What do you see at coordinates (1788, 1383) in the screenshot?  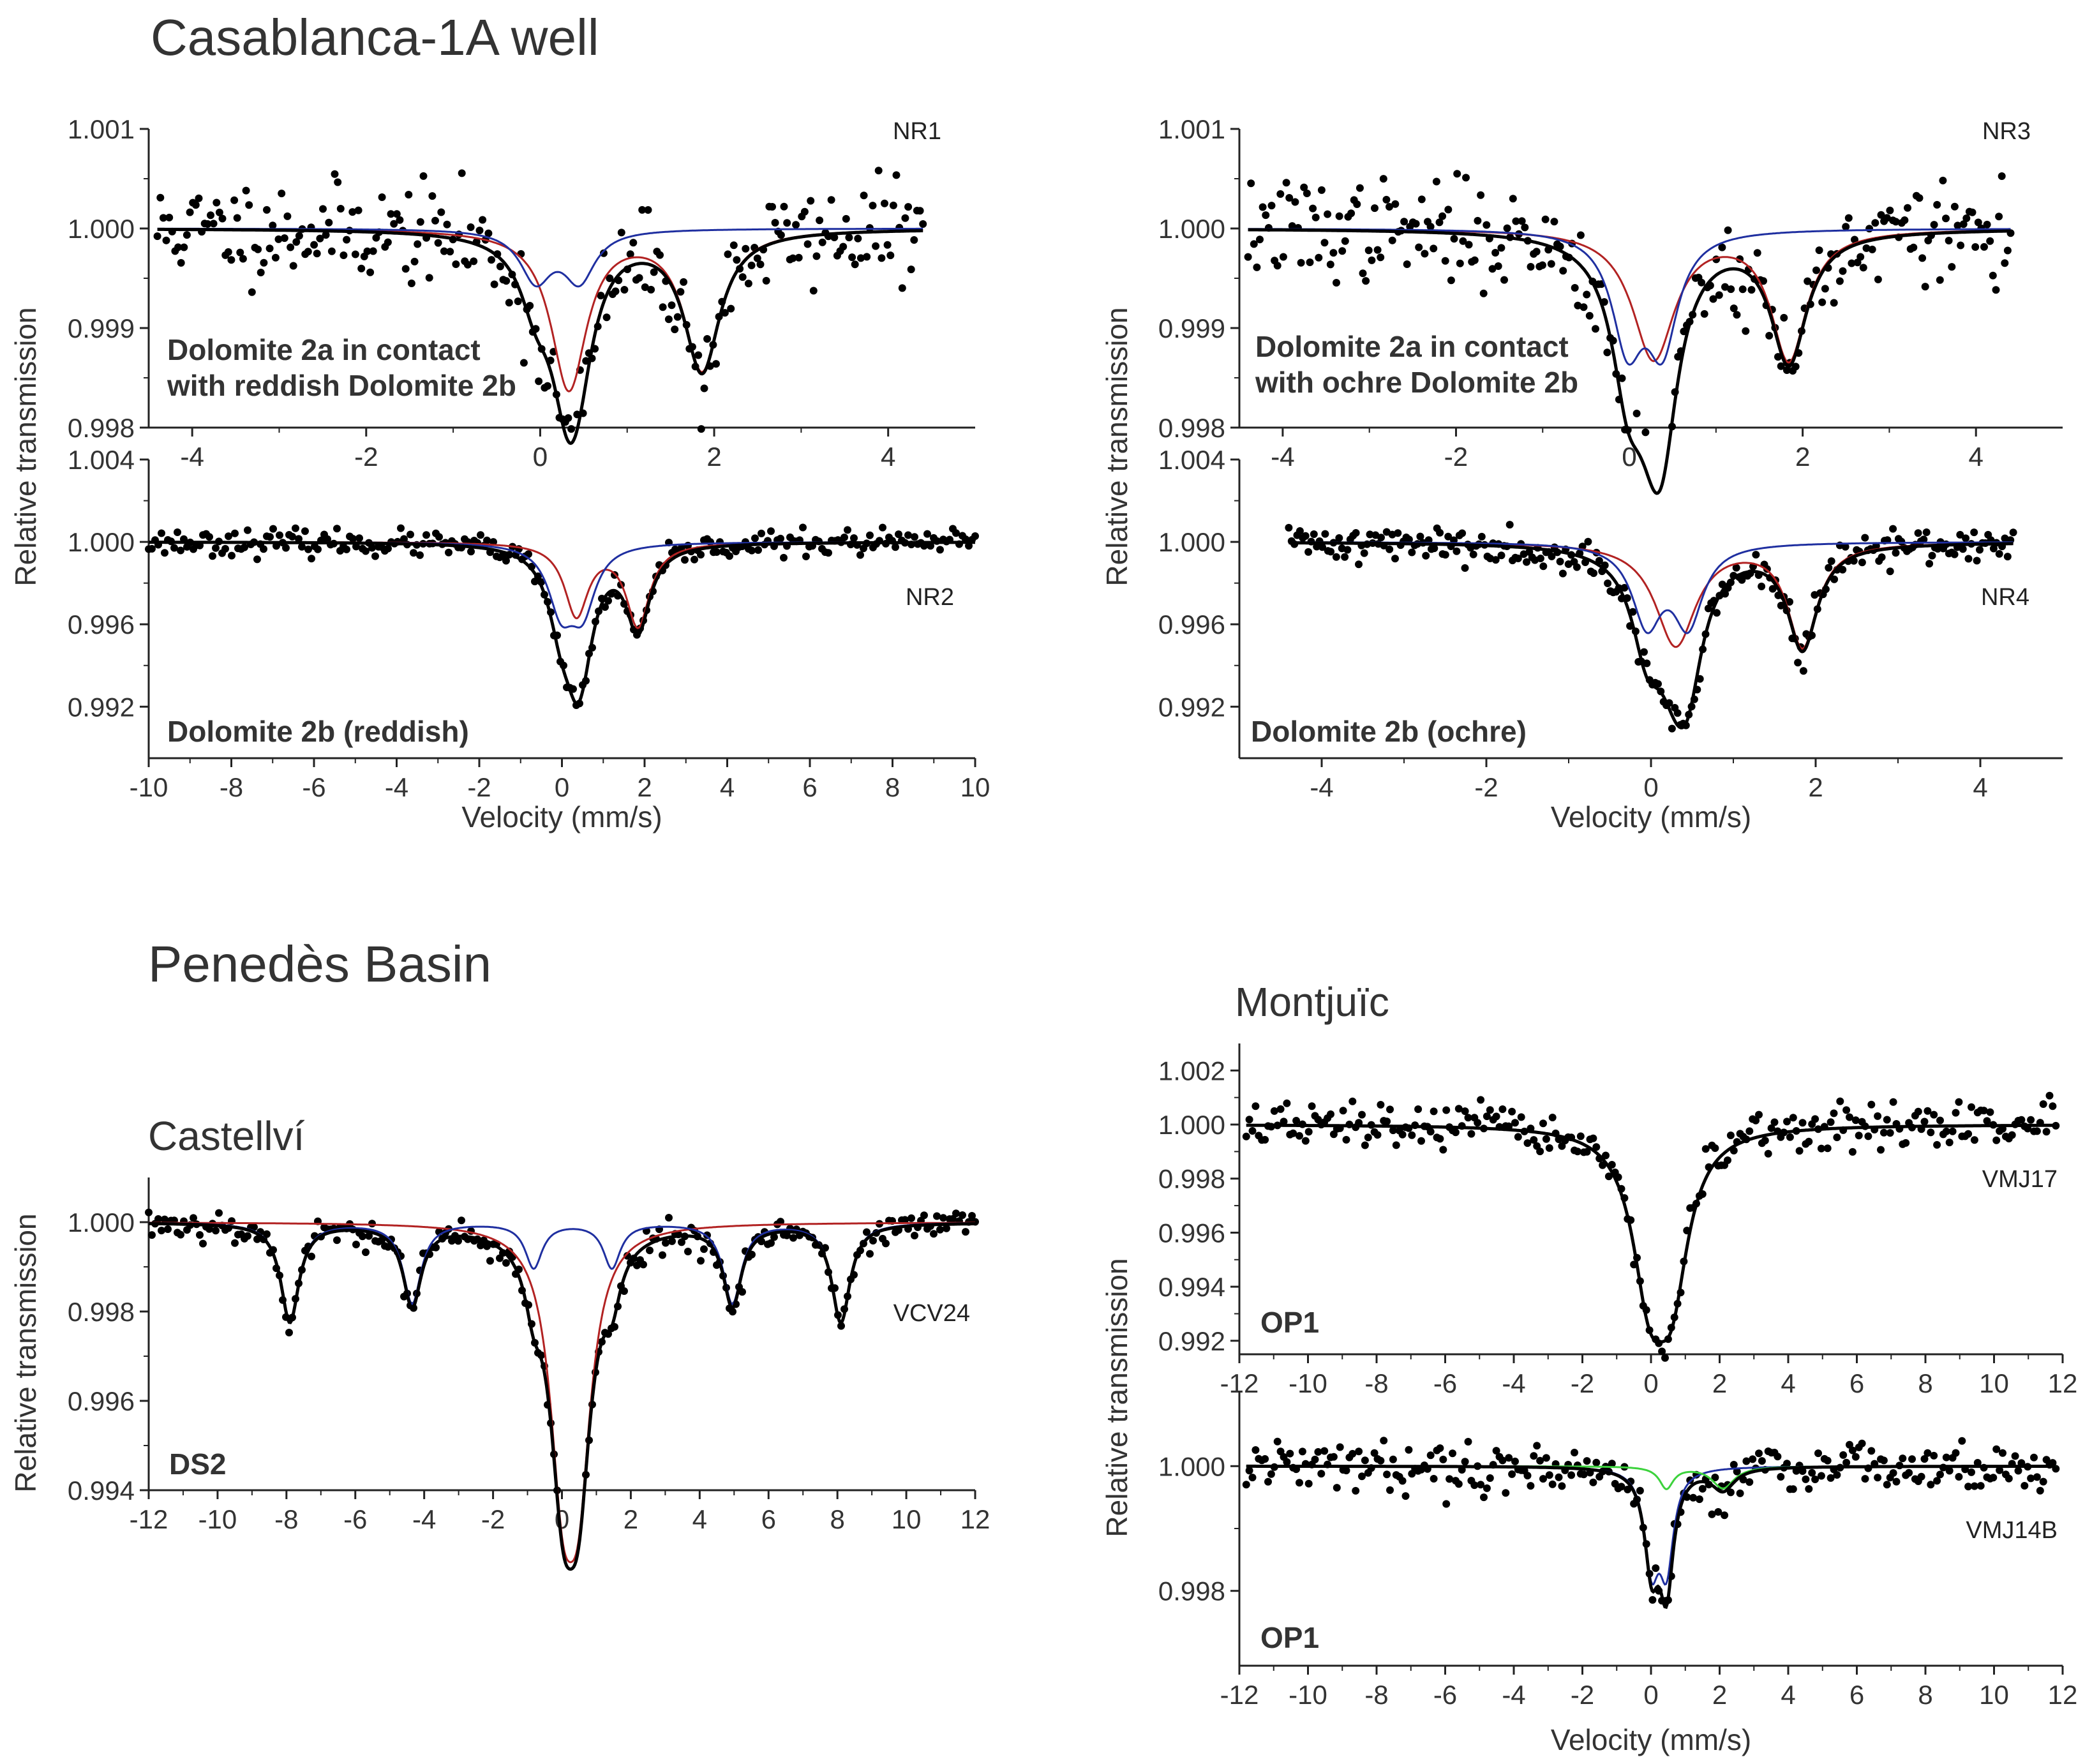 I see `vmj17-xtick-label: 4` at bounding box center [1788, 1383].